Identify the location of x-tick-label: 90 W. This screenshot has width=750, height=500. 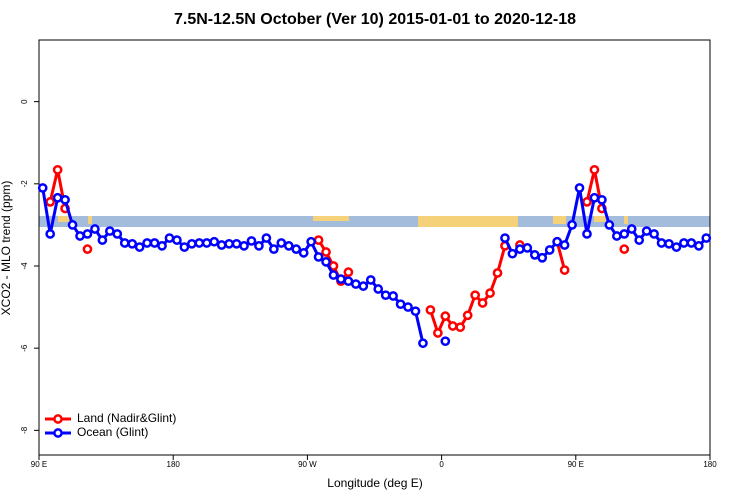
(307, 464).